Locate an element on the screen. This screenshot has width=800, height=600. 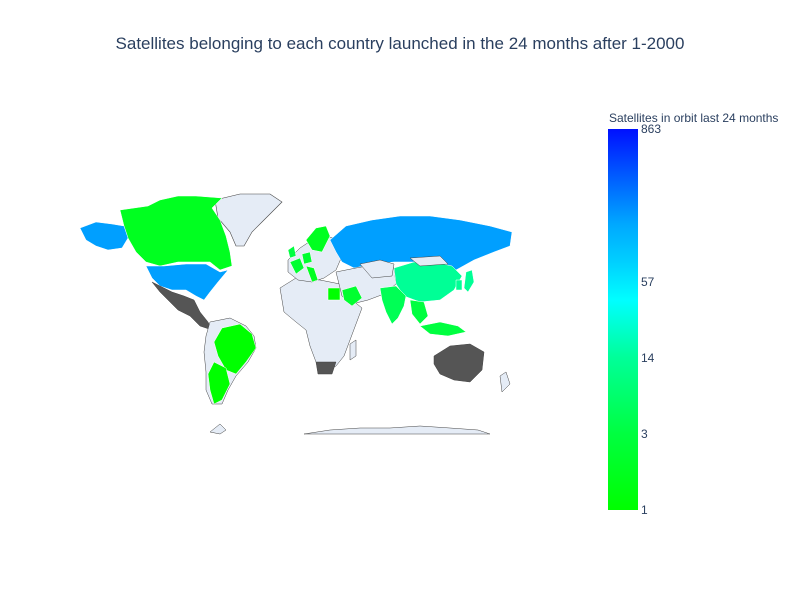
region-italy is located at coordinates (312, 274).